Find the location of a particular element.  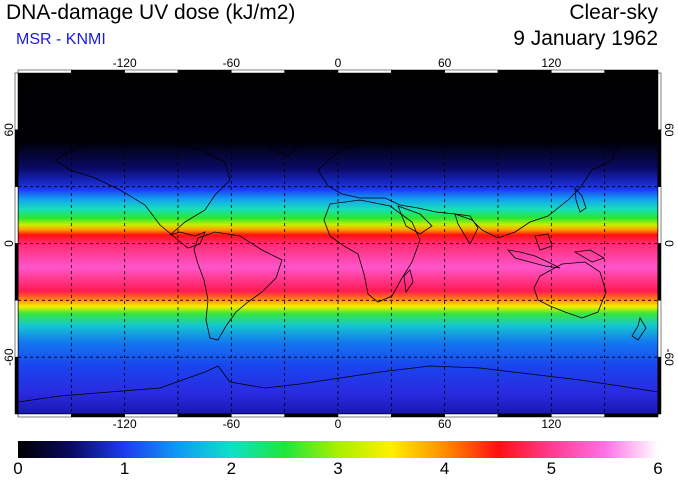

map-title: DNA-damage UV dose (kJ/m2) is located at coordinates (151, 12).